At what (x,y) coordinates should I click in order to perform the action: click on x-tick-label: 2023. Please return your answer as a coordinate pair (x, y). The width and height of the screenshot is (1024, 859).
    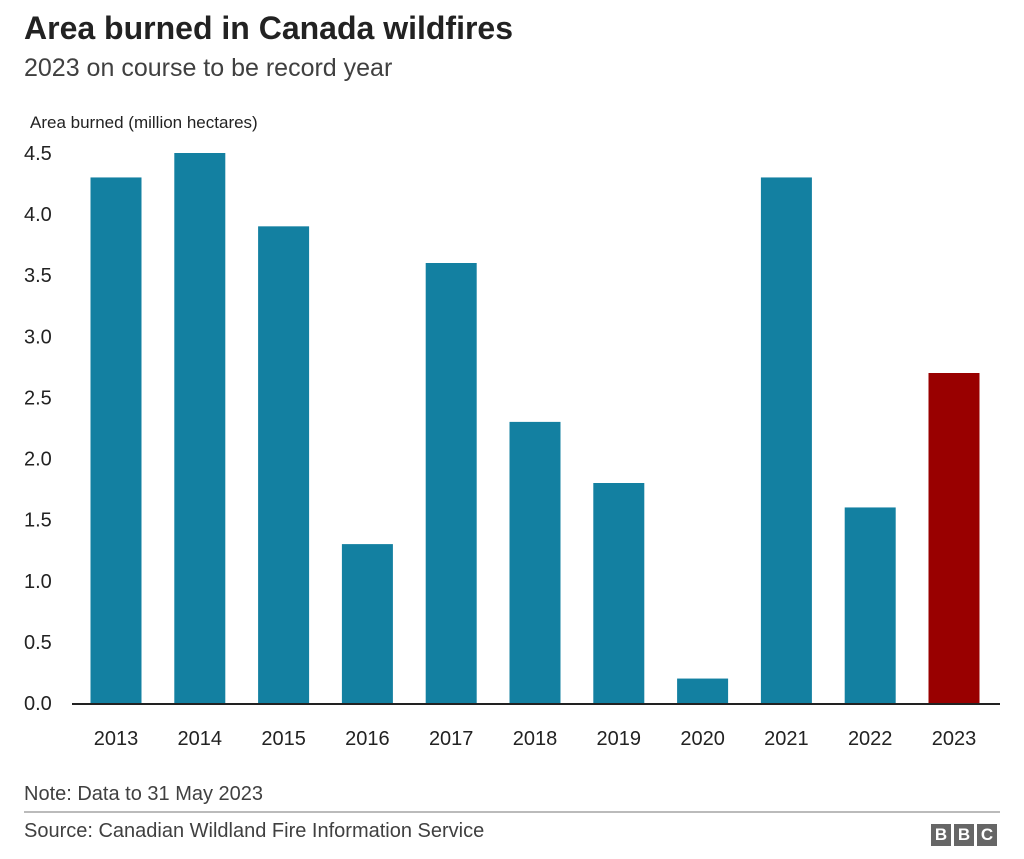
    Looking at the image, I should click on (954, 739).